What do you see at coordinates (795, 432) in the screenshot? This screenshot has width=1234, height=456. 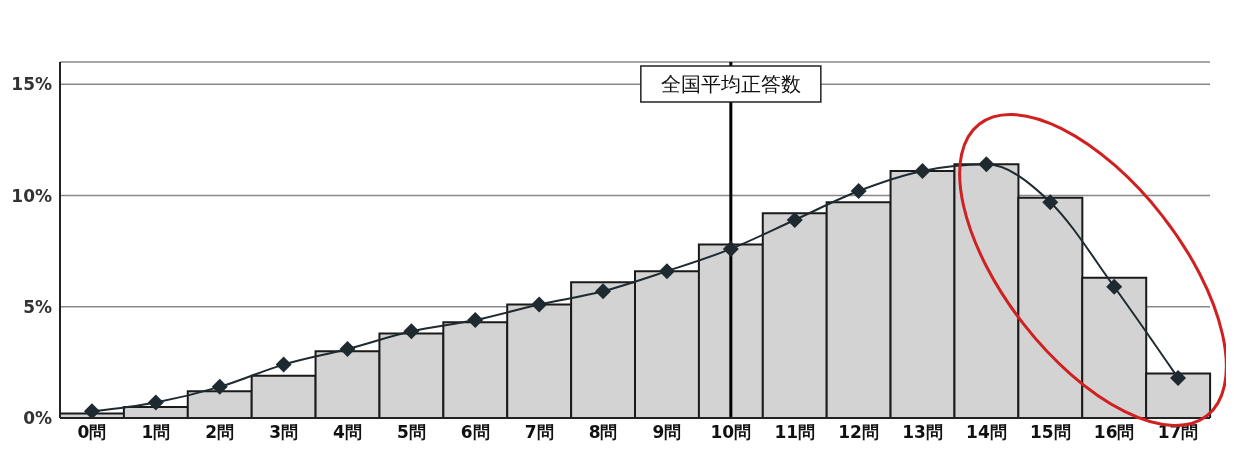 I see `x-tick-label: 11問` at bounding box center [795, 432].